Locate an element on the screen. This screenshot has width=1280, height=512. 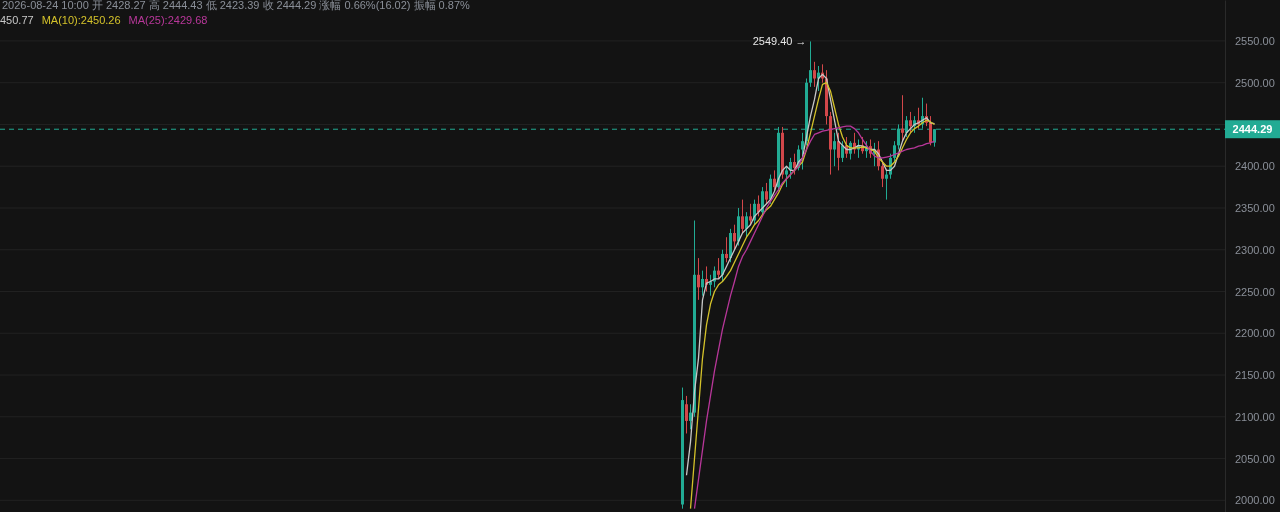
text: MA(10):2450.26 is located at coordinates (81, 20).